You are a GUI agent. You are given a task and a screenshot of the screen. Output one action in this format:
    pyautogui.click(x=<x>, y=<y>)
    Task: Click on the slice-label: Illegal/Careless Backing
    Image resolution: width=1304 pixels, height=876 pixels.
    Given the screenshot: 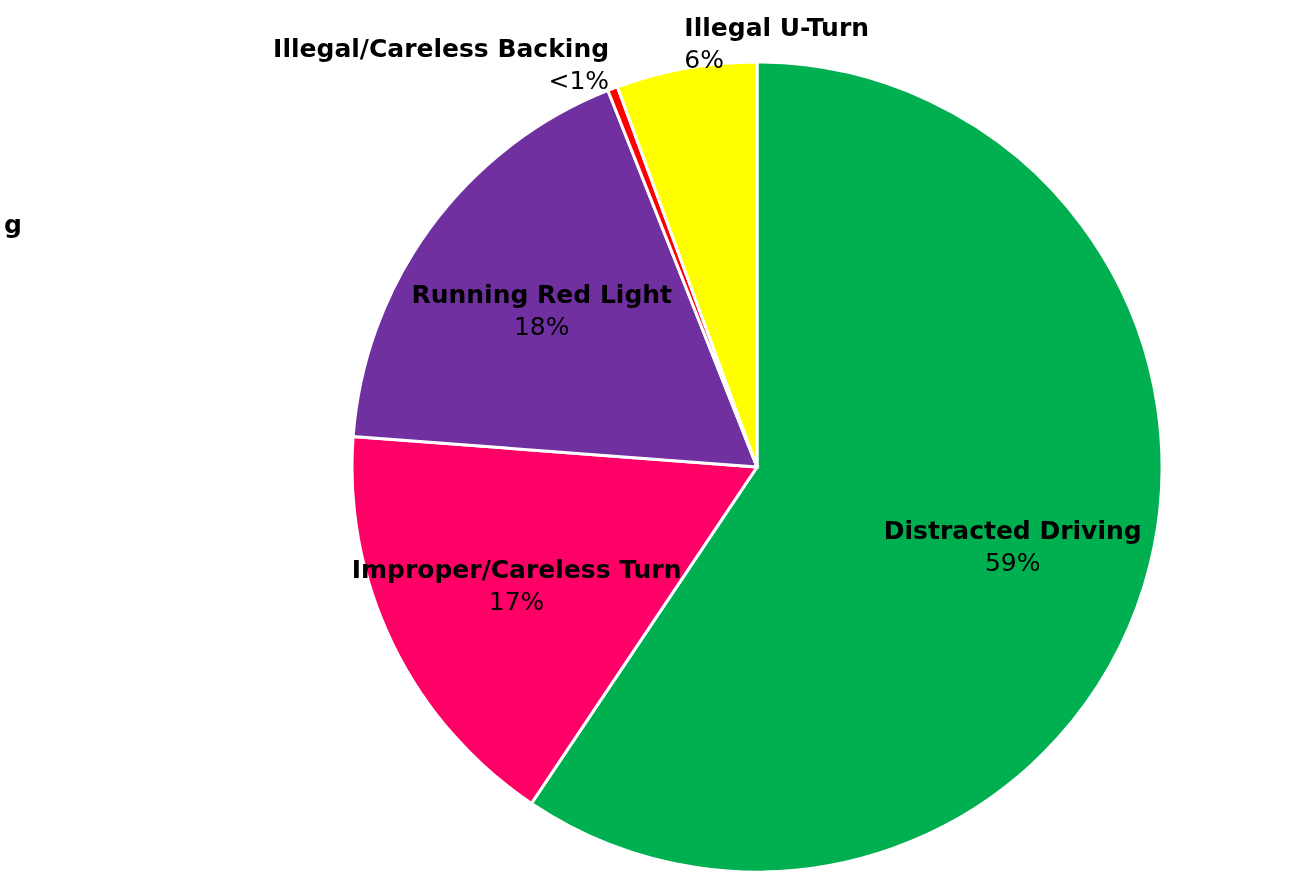 What is the action you would take?
    pyautogui.click(x=441, y=49)
    